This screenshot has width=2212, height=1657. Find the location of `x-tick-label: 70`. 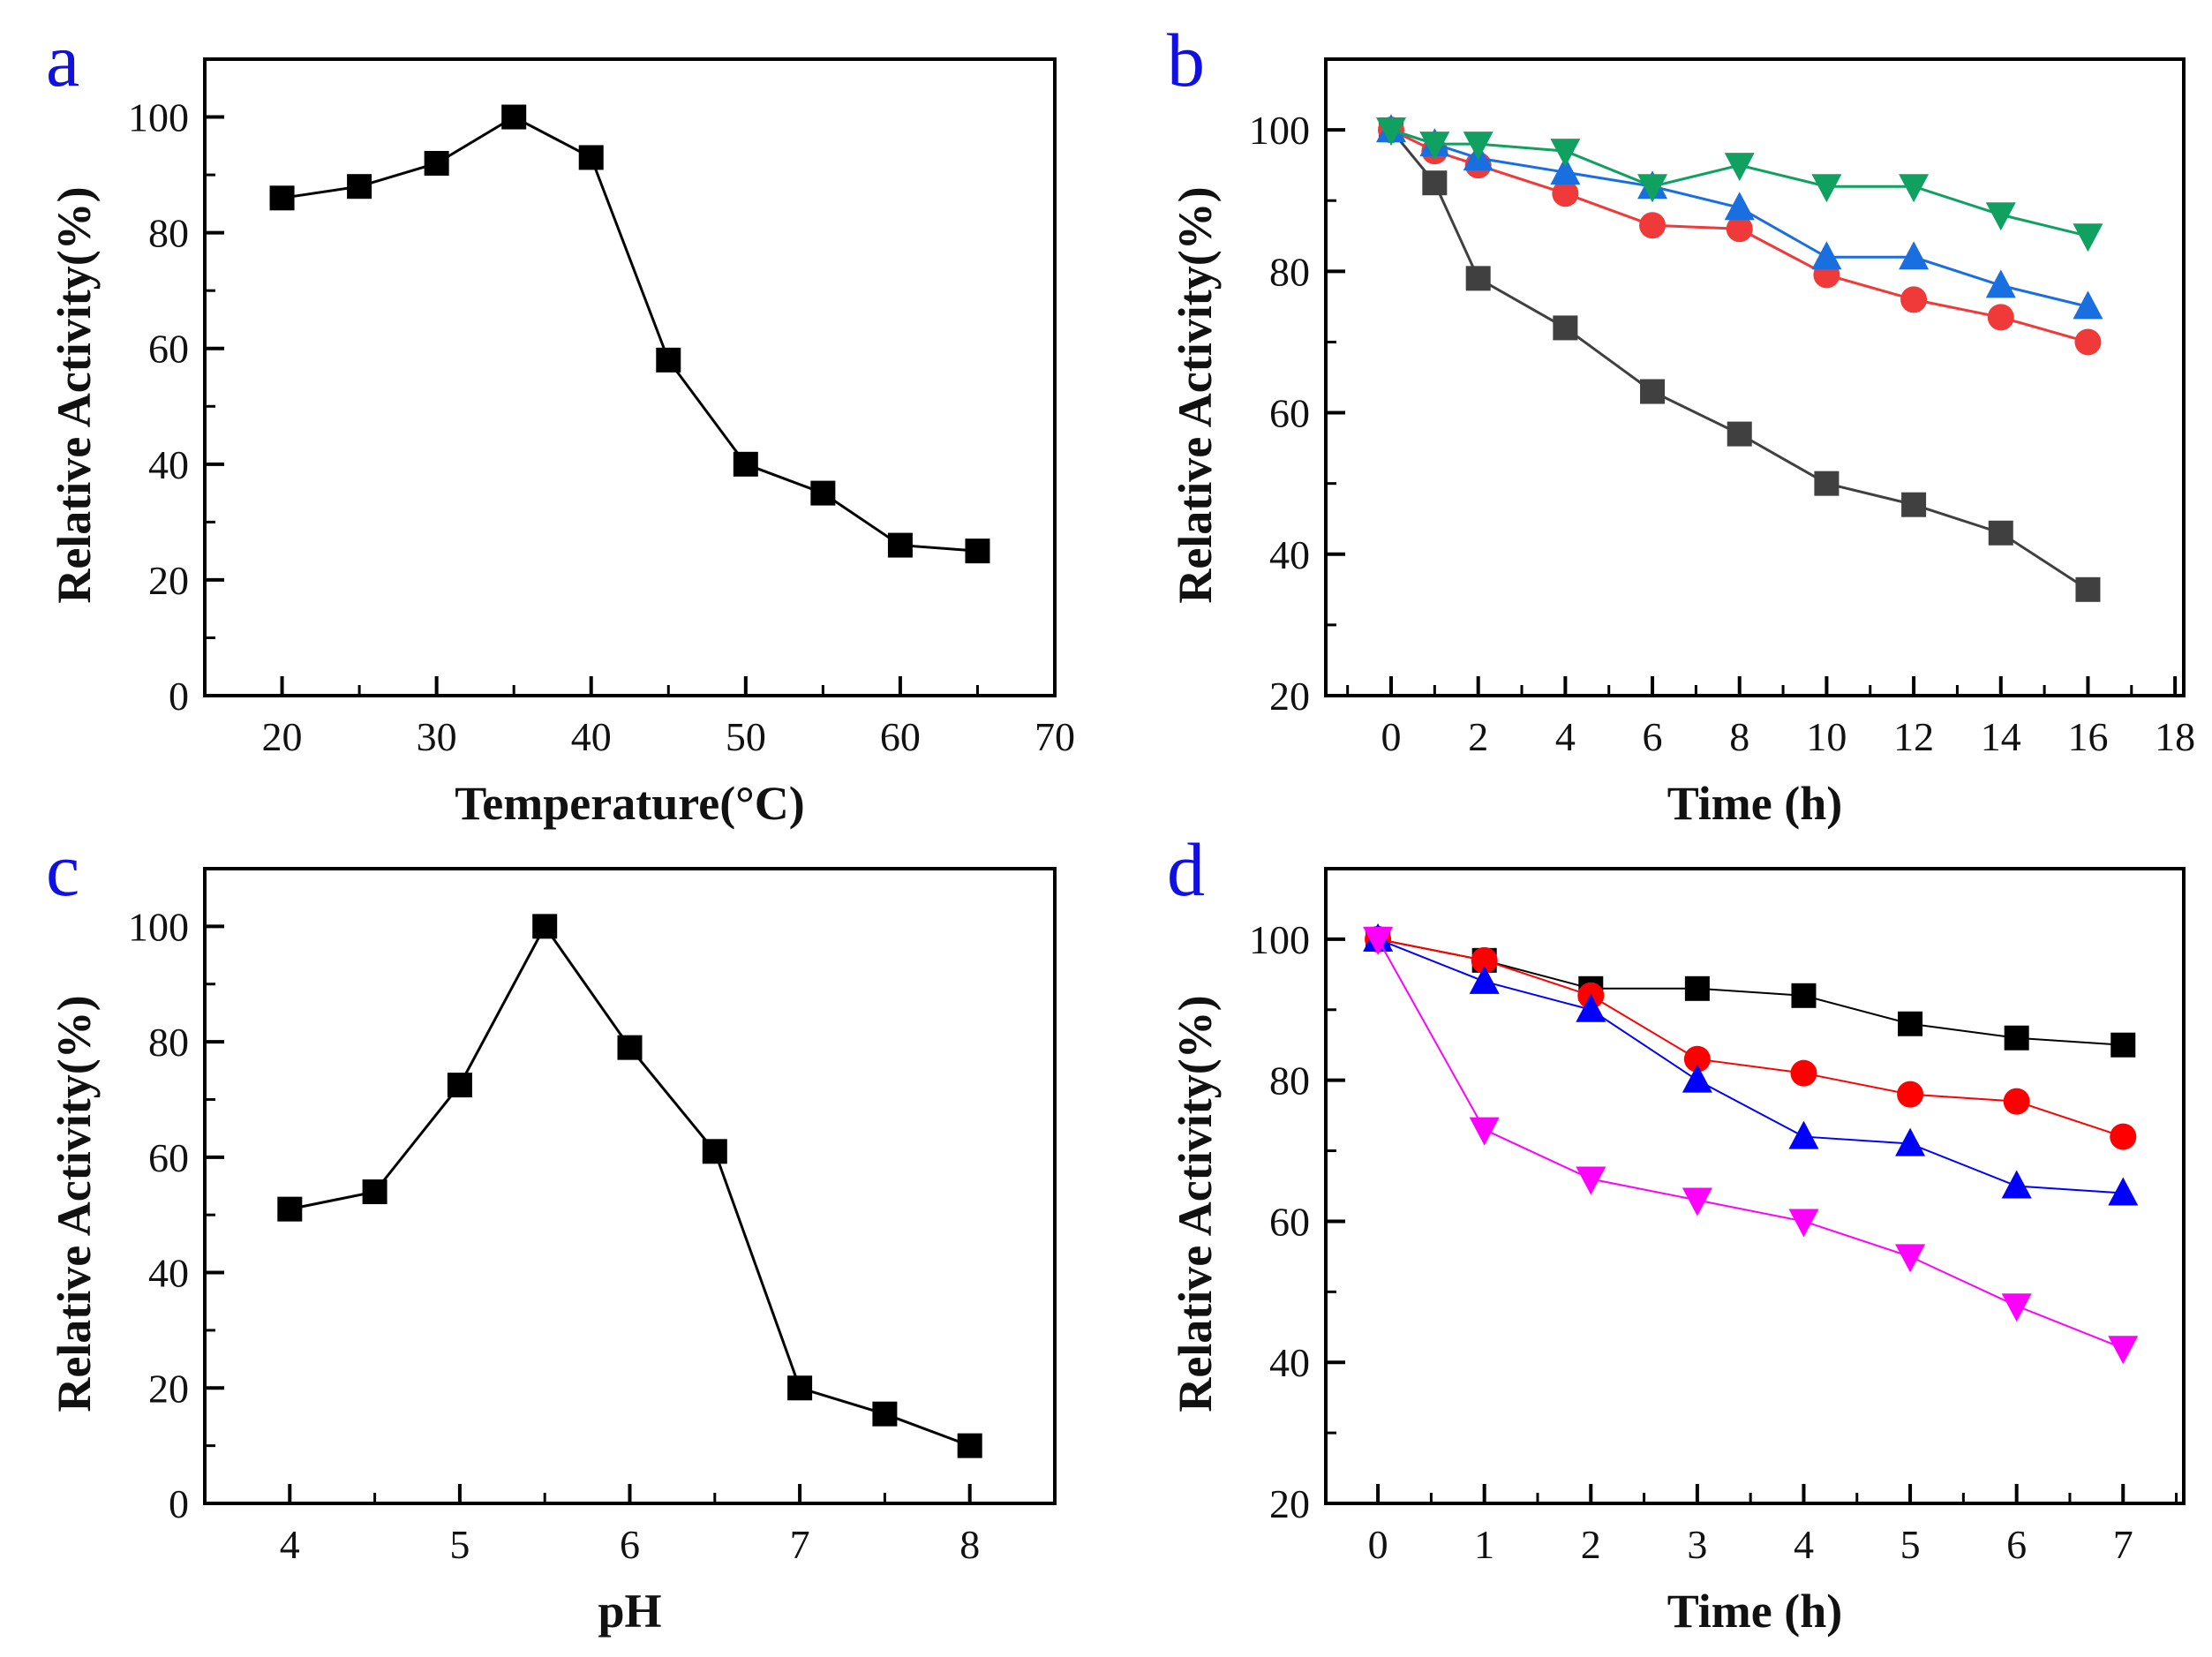

x-tick-label: 70 is located at coordinates (1055, 736).